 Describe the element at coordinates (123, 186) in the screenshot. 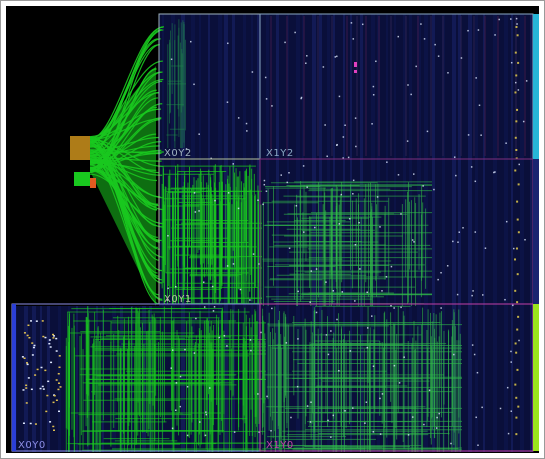

I see `route-bundle` at that location.